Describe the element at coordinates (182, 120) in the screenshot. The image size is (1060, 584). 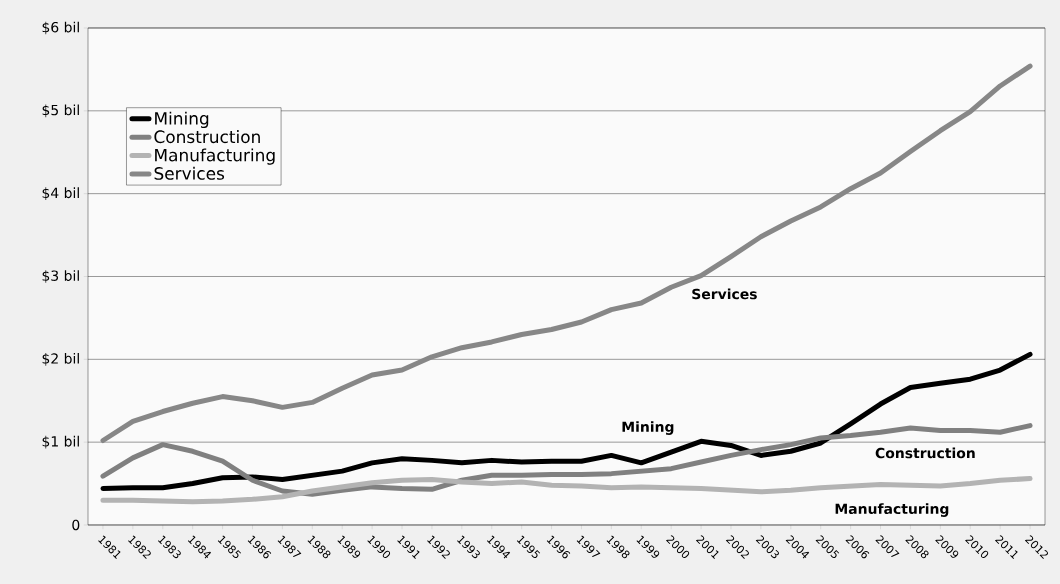
I see `legend-label: Mining` at that location.